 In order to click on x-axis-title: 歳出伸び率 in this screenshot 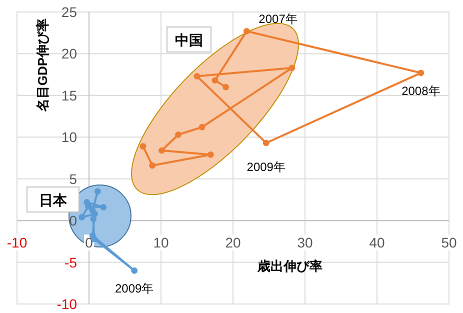, I will do `click(289, 266)`.